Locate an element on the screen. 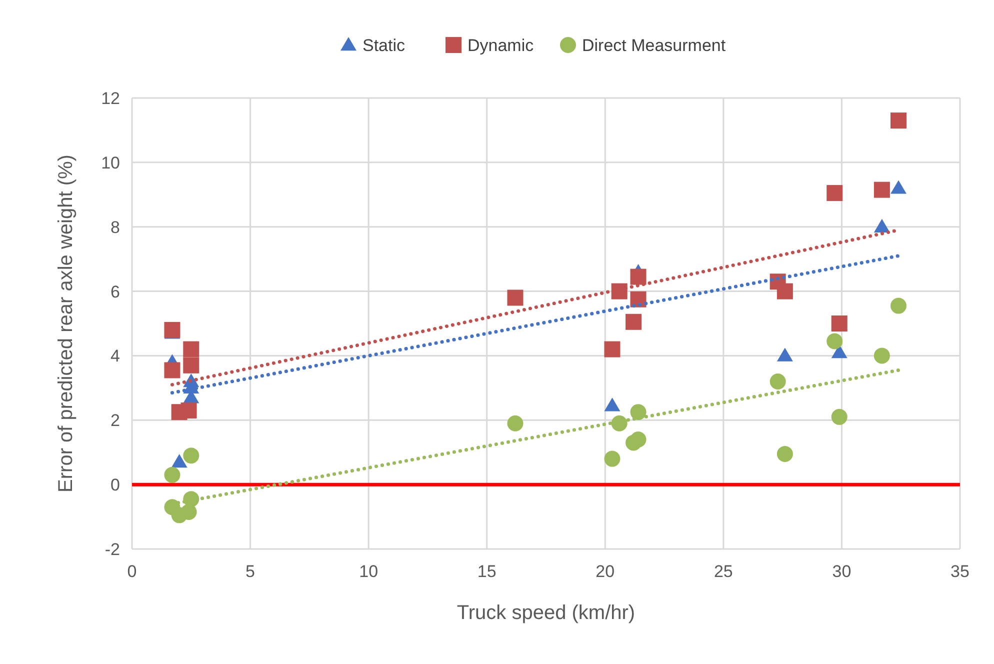 This screenshot has width=994, height=664. x-tick-label: 15 is located at coordinates (486, 571).